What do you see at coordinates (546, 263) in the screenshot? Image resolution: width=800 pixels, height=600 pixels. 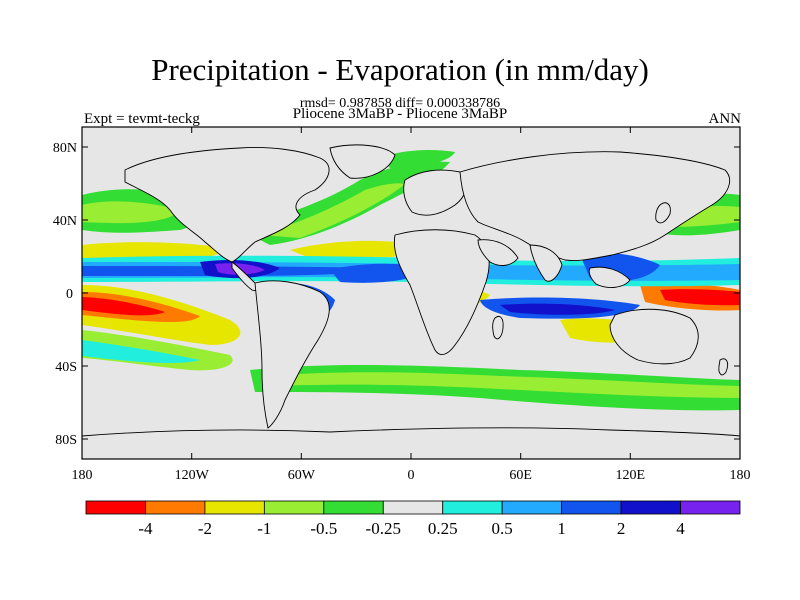 I see `india` at bounding box center [546, 263].